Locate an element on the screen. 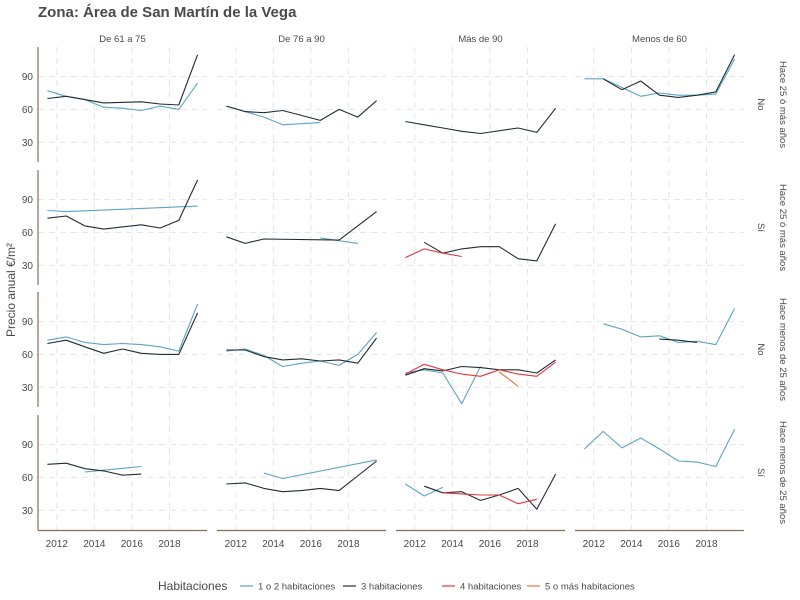 This screenshot has width=800, height=600. y-axis-label: Precio anual €/m² is located at coordinates (11, 290).